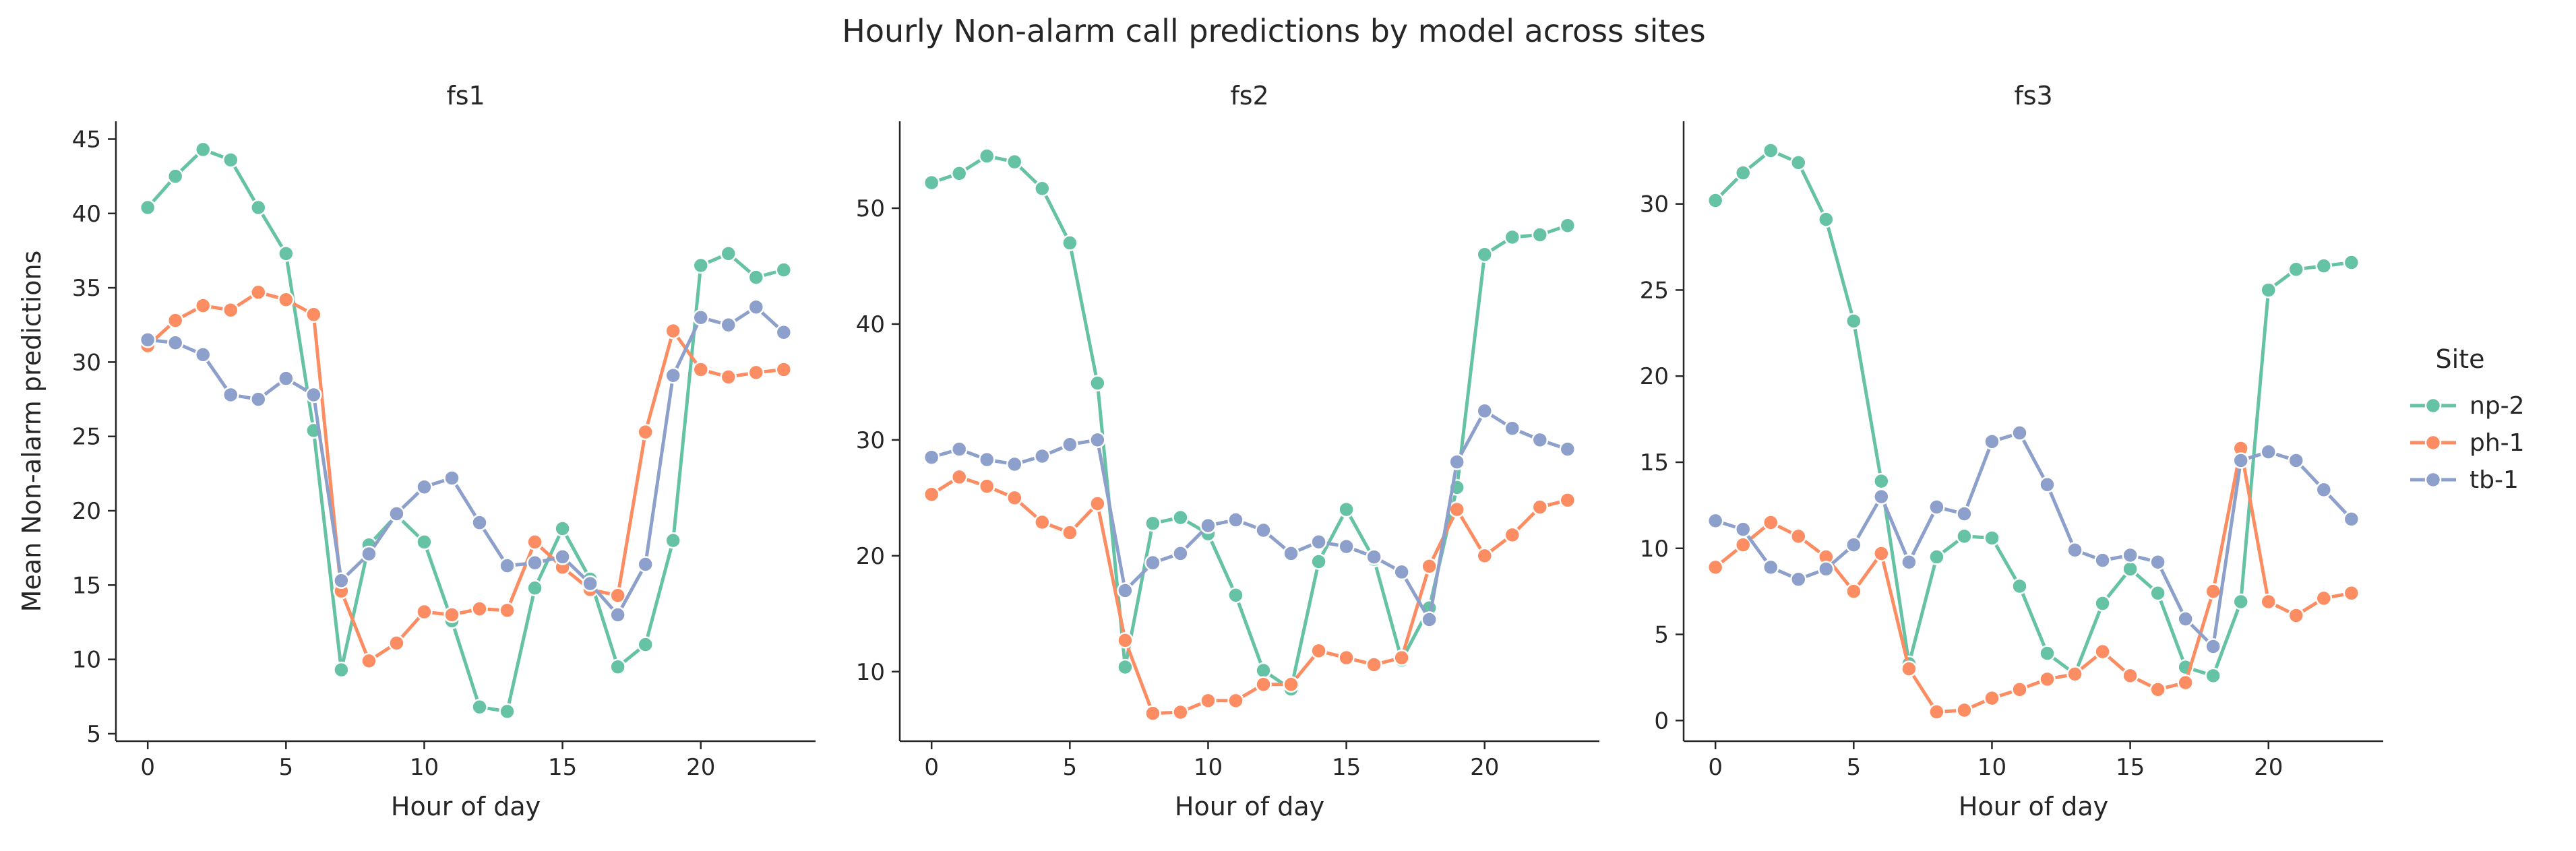 The height and width of the screenshot is (851, 2576). I want to click on legend: Site np-2 ph-1 tb-1, so click(2467, 419).